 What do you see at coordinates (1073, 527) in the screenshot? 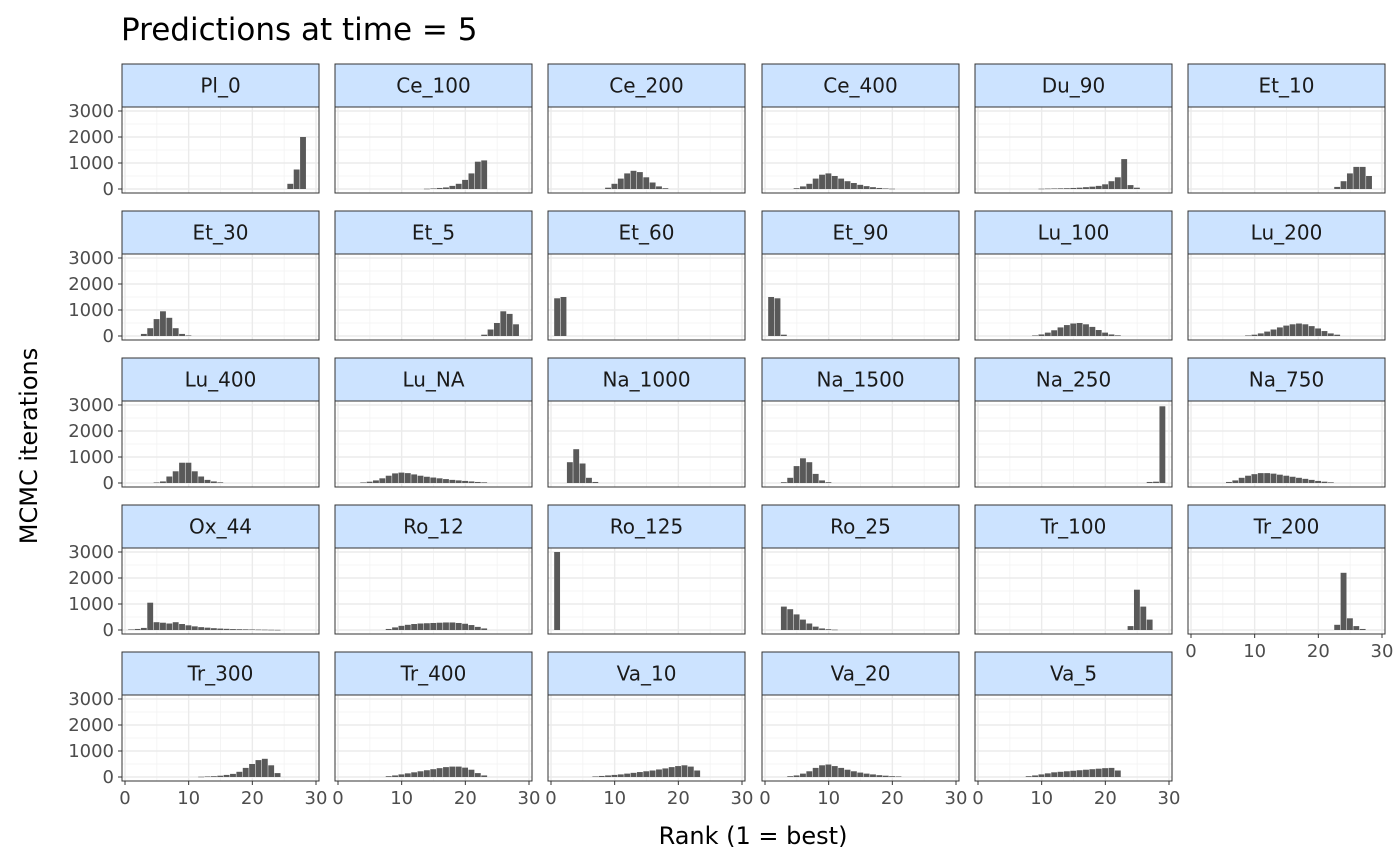
I see `facet-label: Tr_100` at bounding box center [1073, 527].